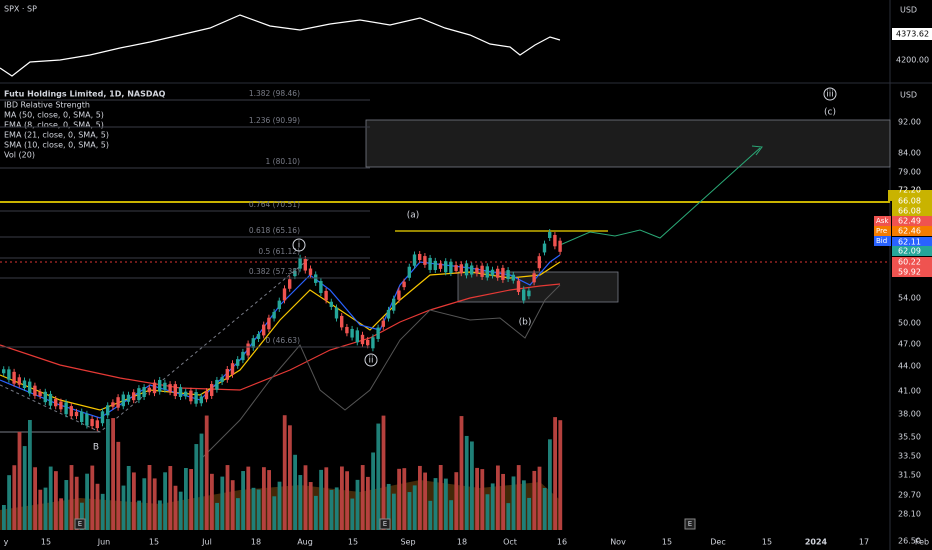  Describe the element at coordinates (909, 344) in the screenshot. I see `price-axis-label: 47.00` at that location.